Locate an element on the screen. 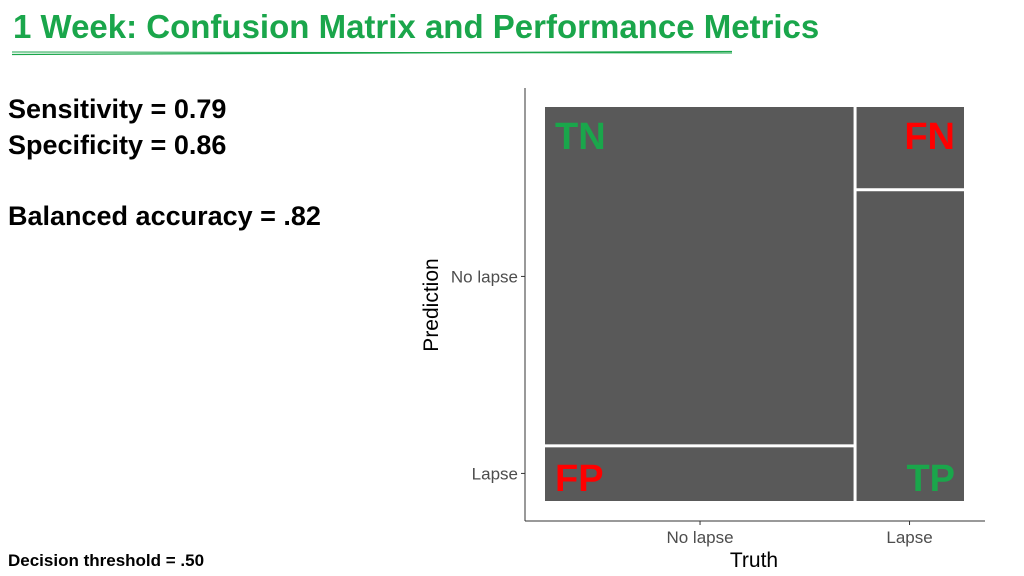  title-underline is located at coordinates (372, 53).